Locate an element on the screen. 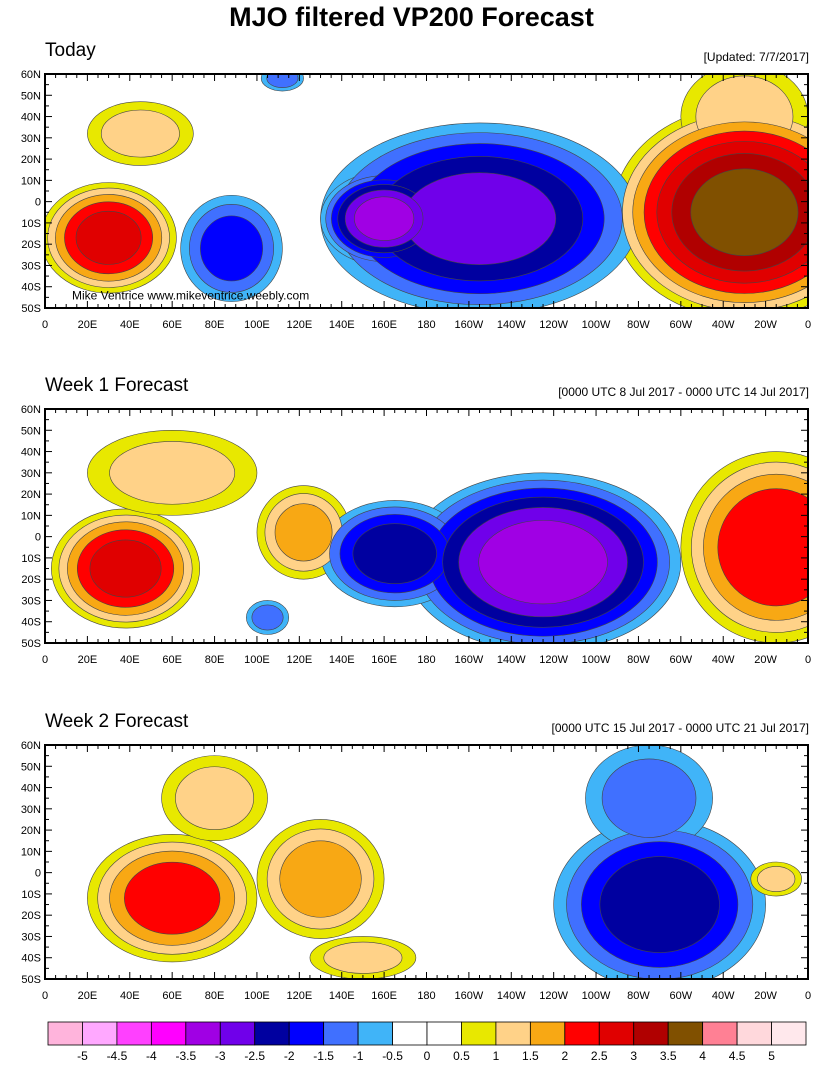 This screenshot has height=1067, width=823. lon-label: 60W is located at coordinates (681, 996).